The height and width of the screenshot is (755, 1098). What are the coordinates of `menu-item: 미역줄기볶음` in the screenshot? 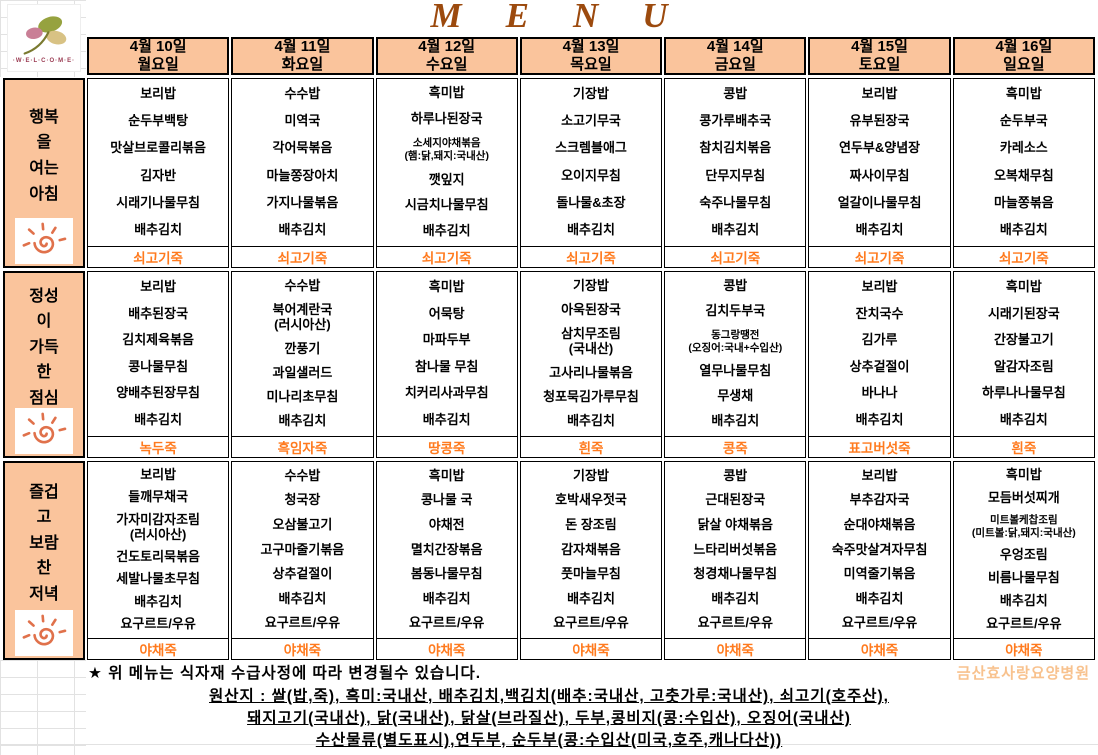 It's located at (879, 574).